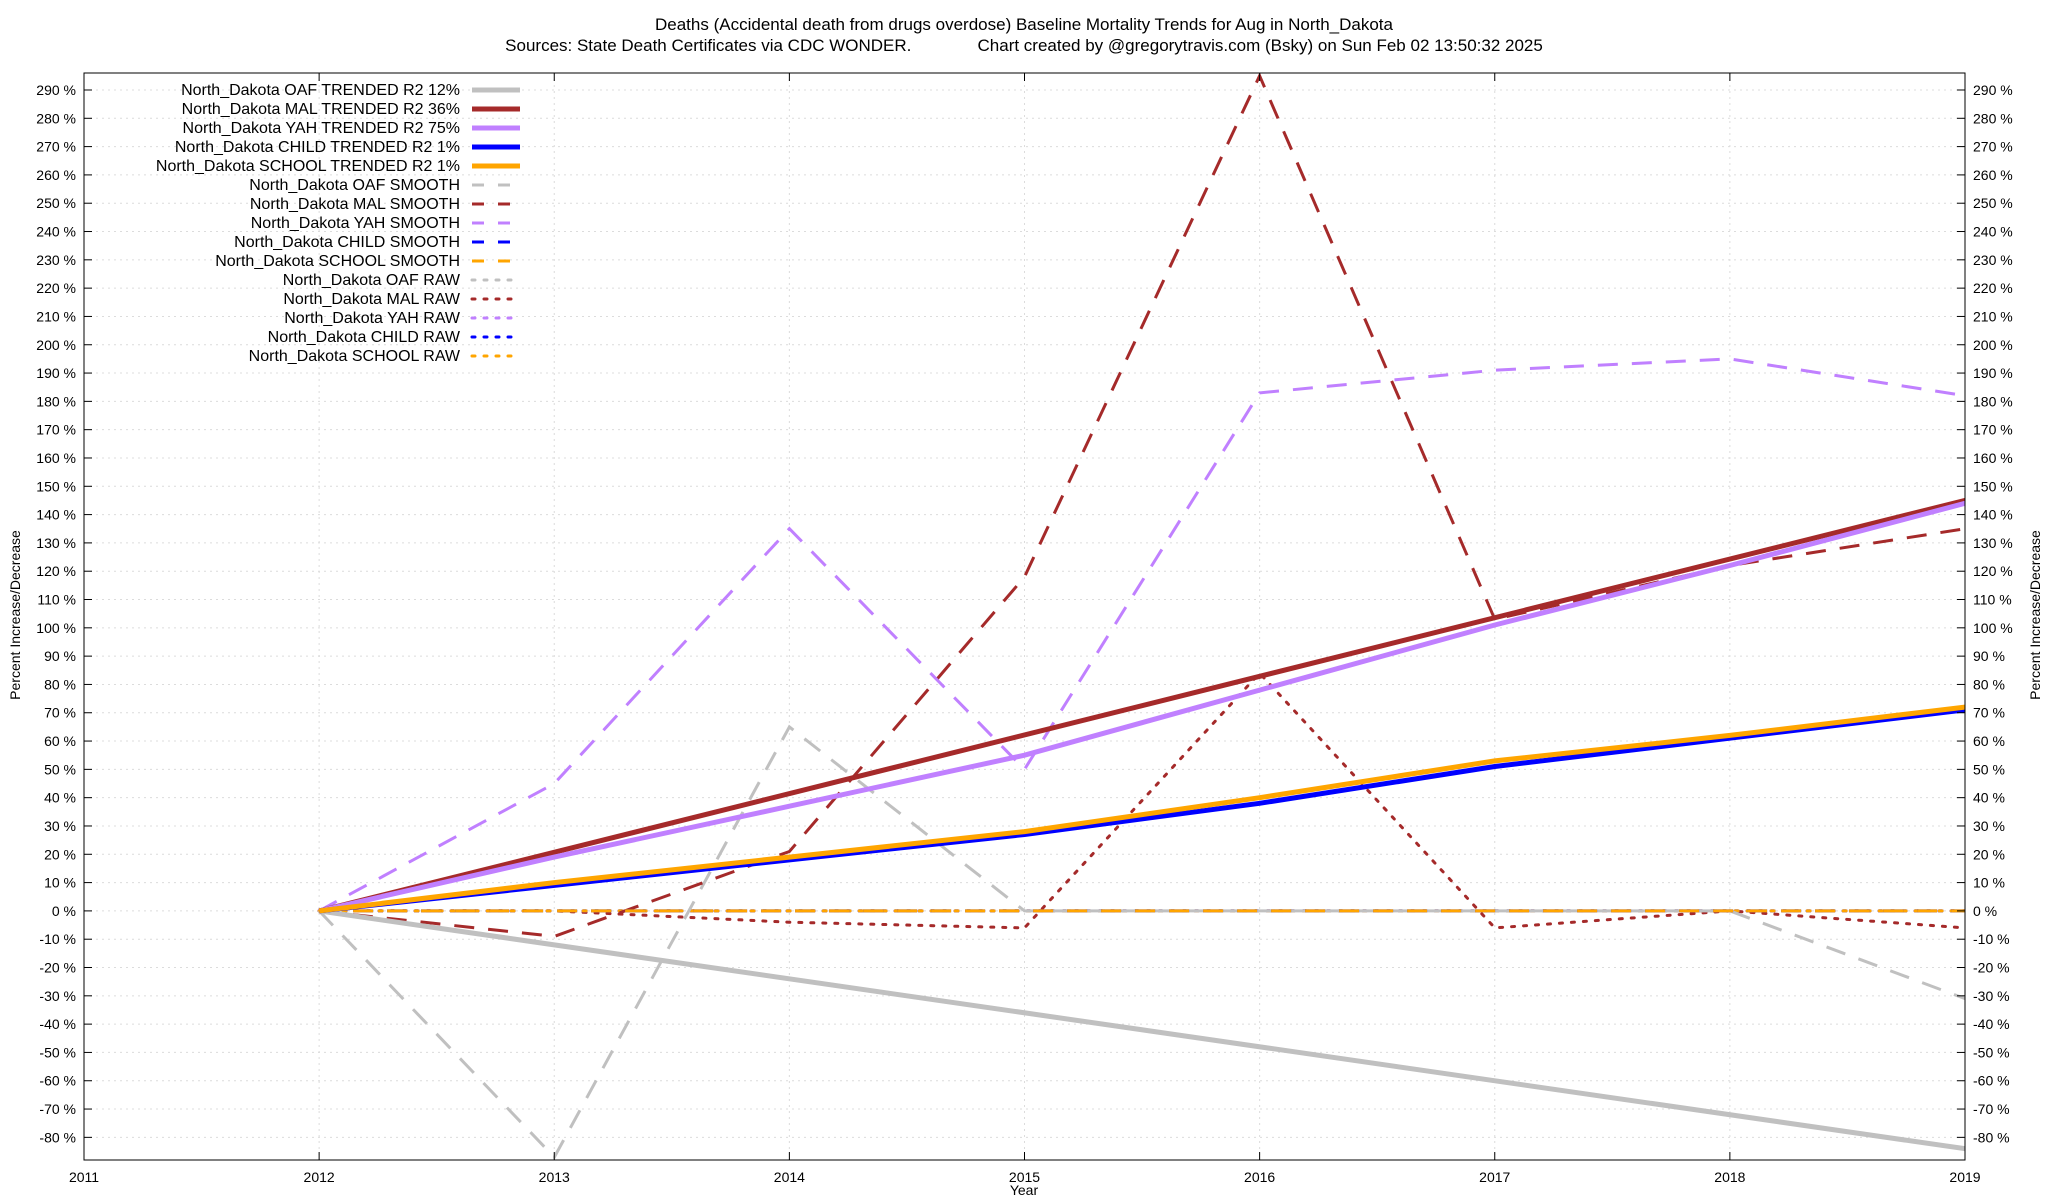 The height and width of the screenshot is (1200, 2048). What do you see at coordinates (1991, 1109) in the screenshot?
I see `y-tick-label-right: -70 %` at bounding box center [1991, 1109].